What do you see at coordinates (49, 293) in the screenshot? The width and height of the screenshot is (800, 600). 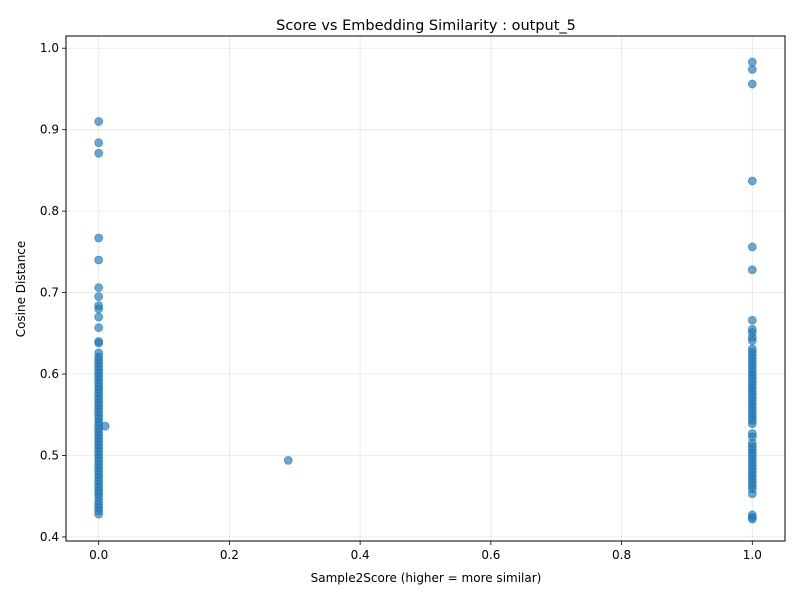 I see `y-tick-label: 0.7` at bounding box center [49, 293].